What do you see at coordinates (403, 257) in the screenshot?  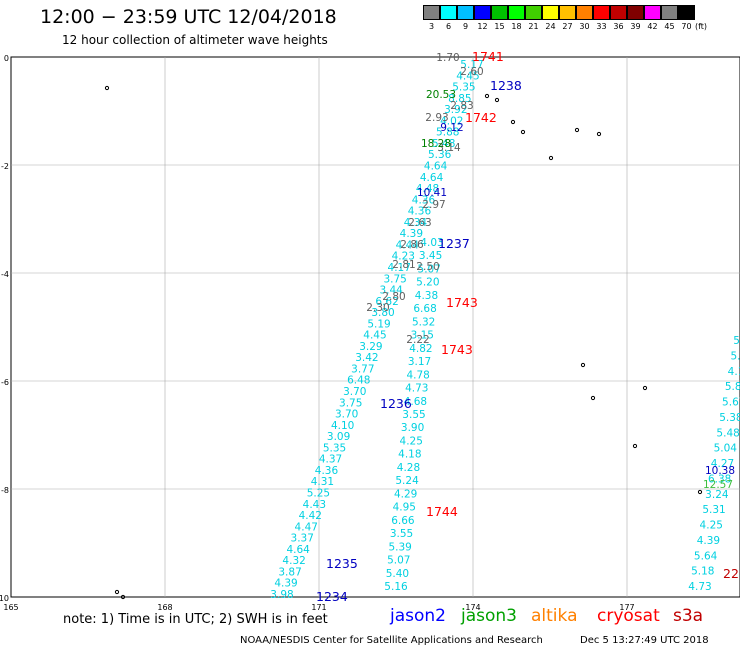 I see `swh-value: 4.23` at bounding box center [403, 257].